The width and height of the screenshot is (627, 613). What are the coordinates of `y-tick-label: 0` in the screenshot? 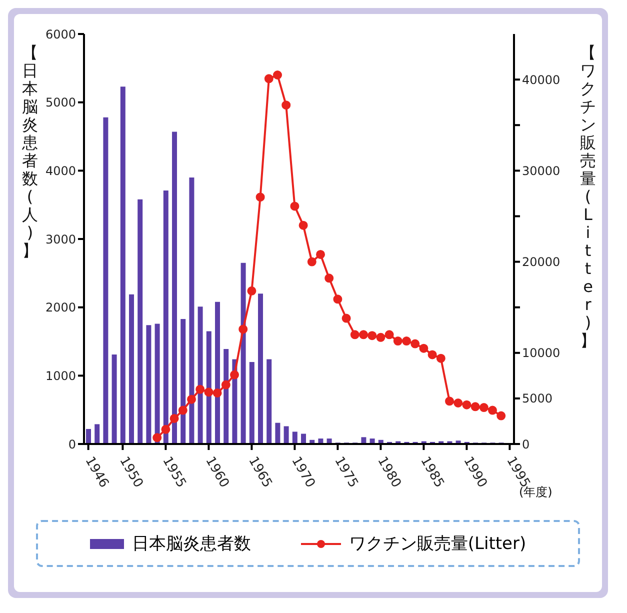 It's located at (72, 444).